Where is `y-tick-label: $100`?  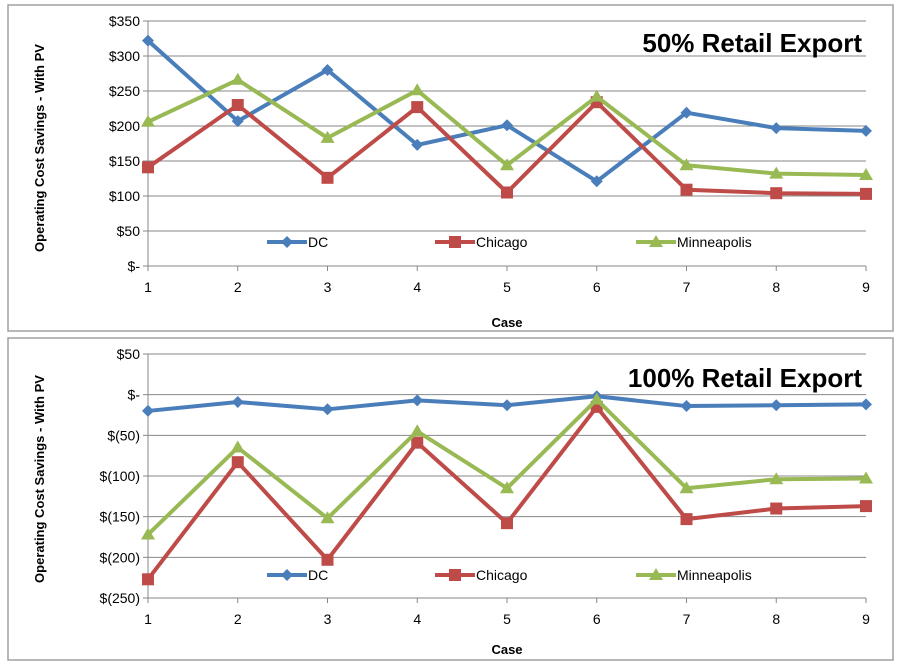 y-tick-label: $100 is located at coordinates (124, 196).